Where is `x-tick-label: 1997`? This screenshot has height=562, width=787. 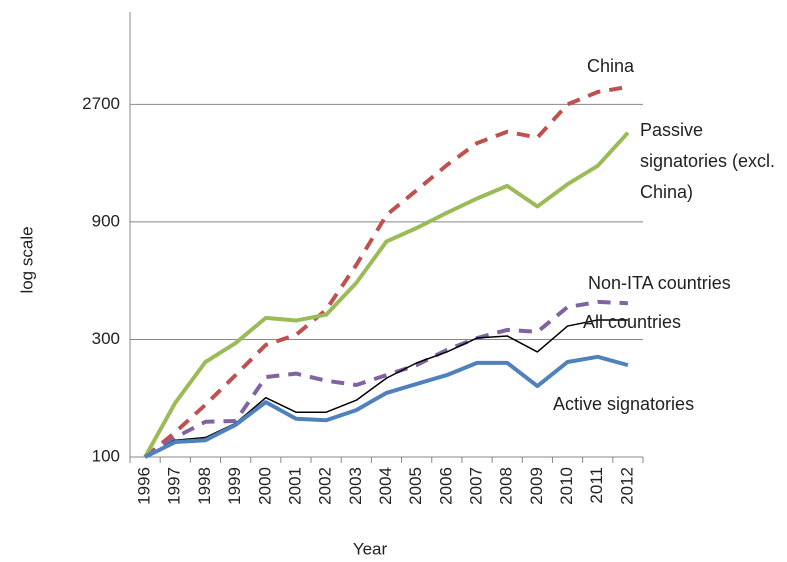
x-tick-label: 1997 is located at coordinates (174, 486).